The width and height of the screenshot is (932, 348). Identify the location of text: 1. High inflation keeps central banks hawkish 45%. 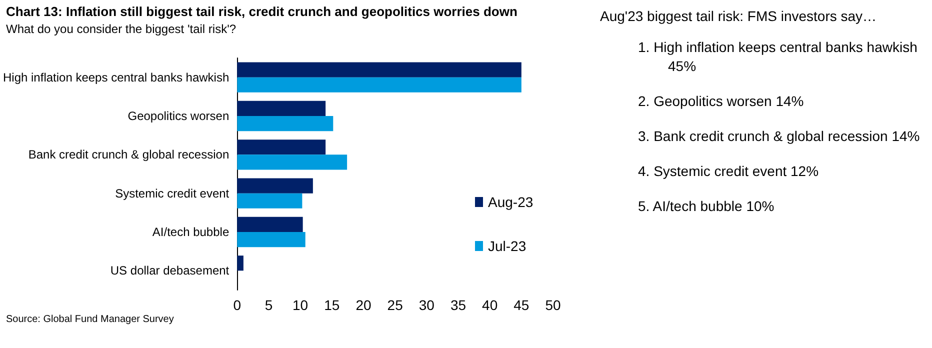
(778, 57).